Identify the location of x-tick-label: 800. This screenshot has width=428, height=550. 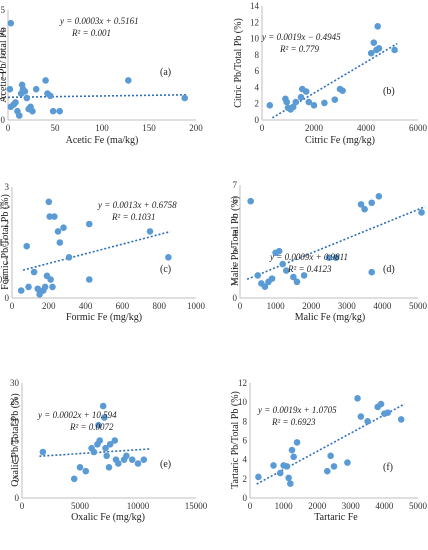
(159, 306).